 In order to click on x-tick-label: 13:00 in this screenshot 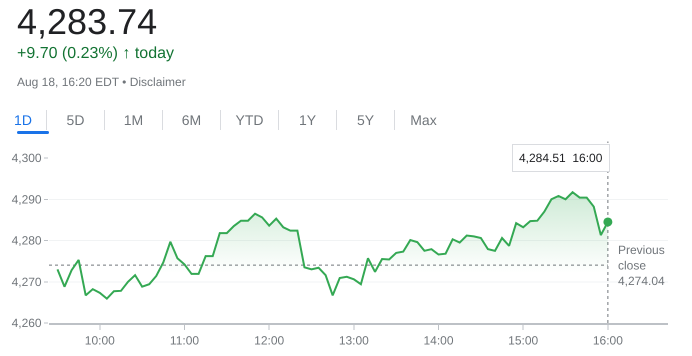, I will do `click(354, 340)`.